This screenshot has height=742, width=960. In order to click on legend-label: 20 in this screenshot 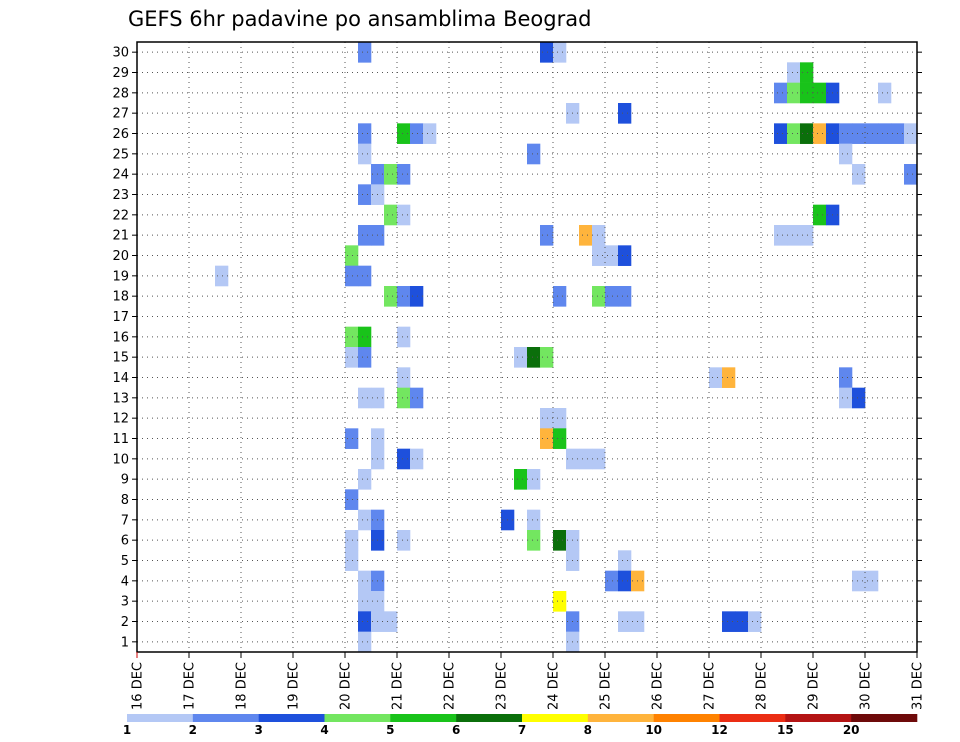, I will do `click(851, 730)`.